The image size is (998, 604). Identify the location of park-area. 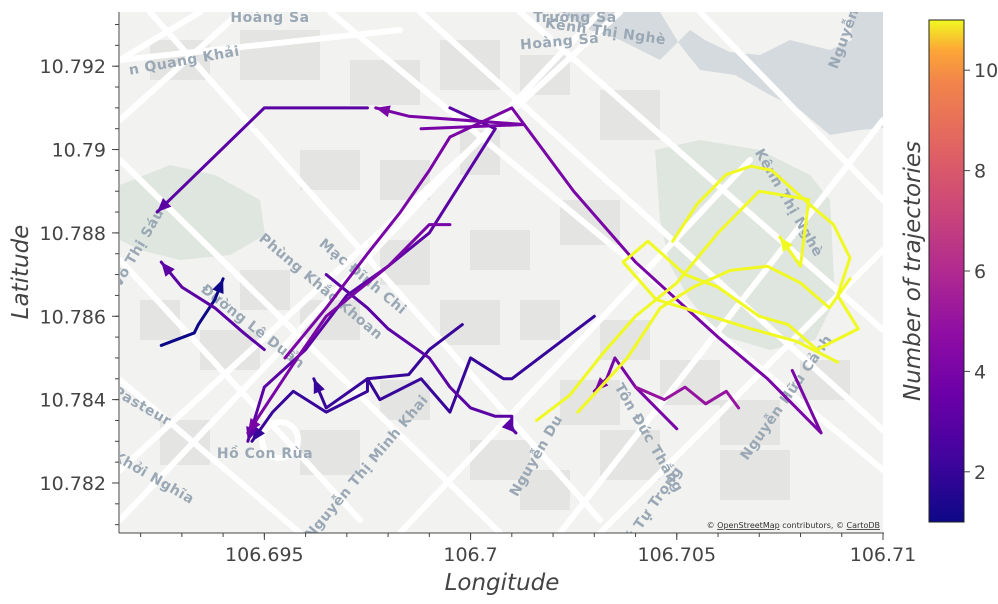
(192, 212).